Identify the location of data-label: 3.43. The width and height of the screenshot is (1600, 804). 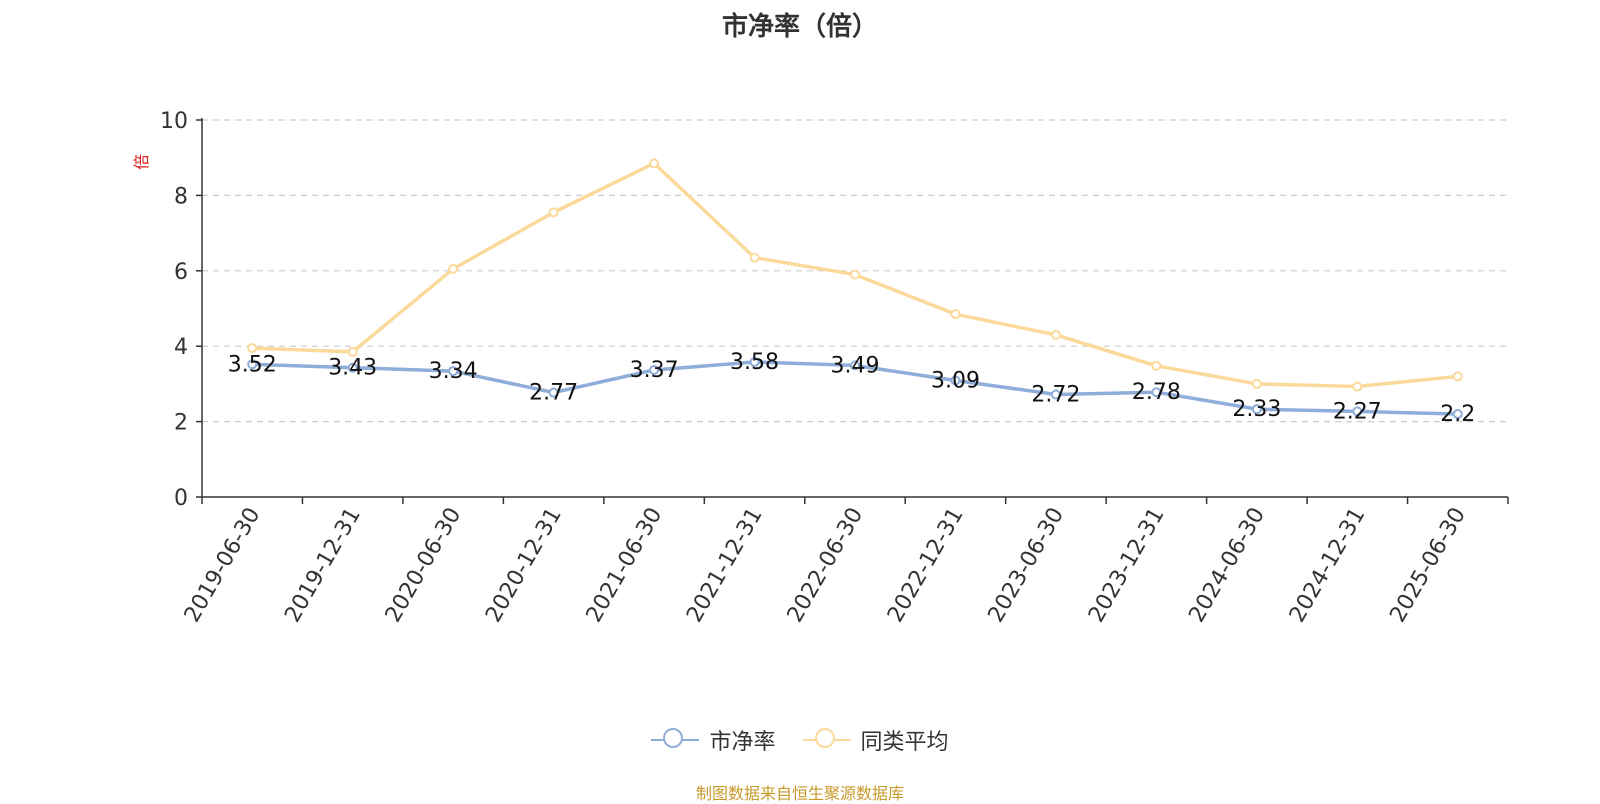
(352, 368).